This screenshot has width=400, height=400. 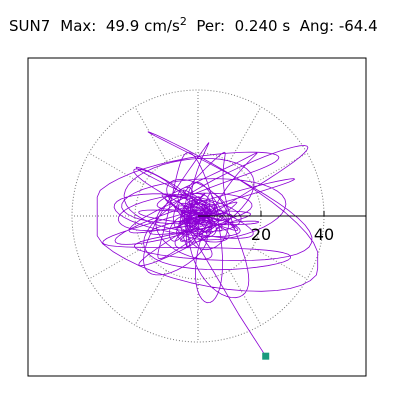 I want to click on max-value: 49.9, so click(x=122, y=26).